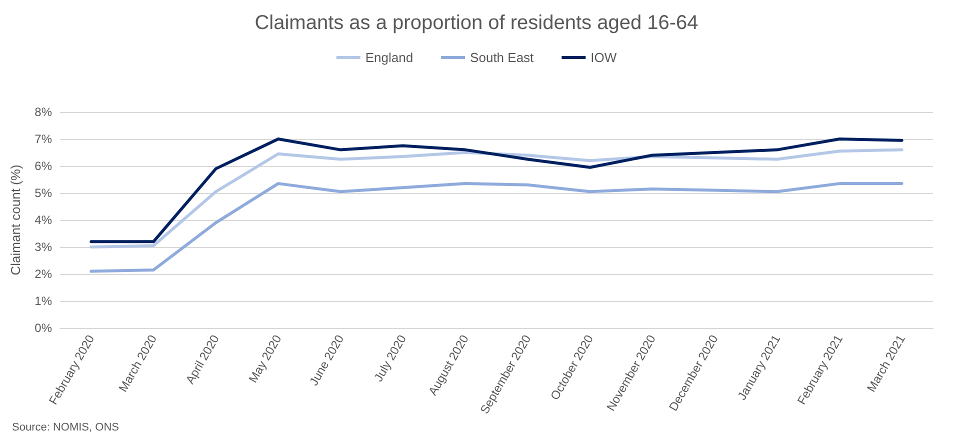 The width and height of the screenshot is (953, 437). I want to click on chart-title: Claimants as a proportion of residents aged 16-64, so click(476, 23).